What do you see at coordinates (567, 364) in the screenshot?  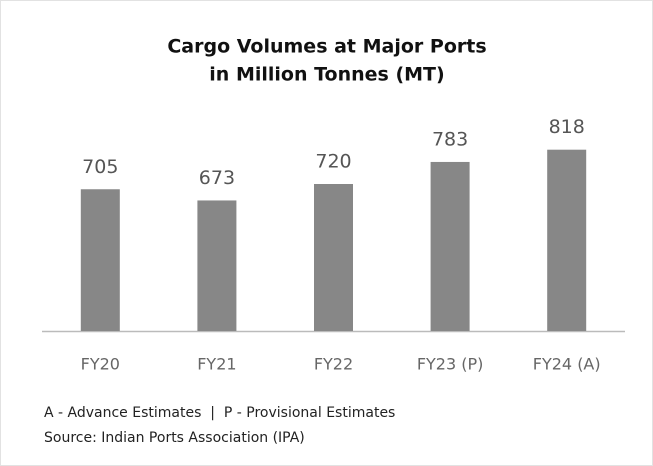 I see `x-tick-label: FY24 (A)` at bounding box center [567, 364].